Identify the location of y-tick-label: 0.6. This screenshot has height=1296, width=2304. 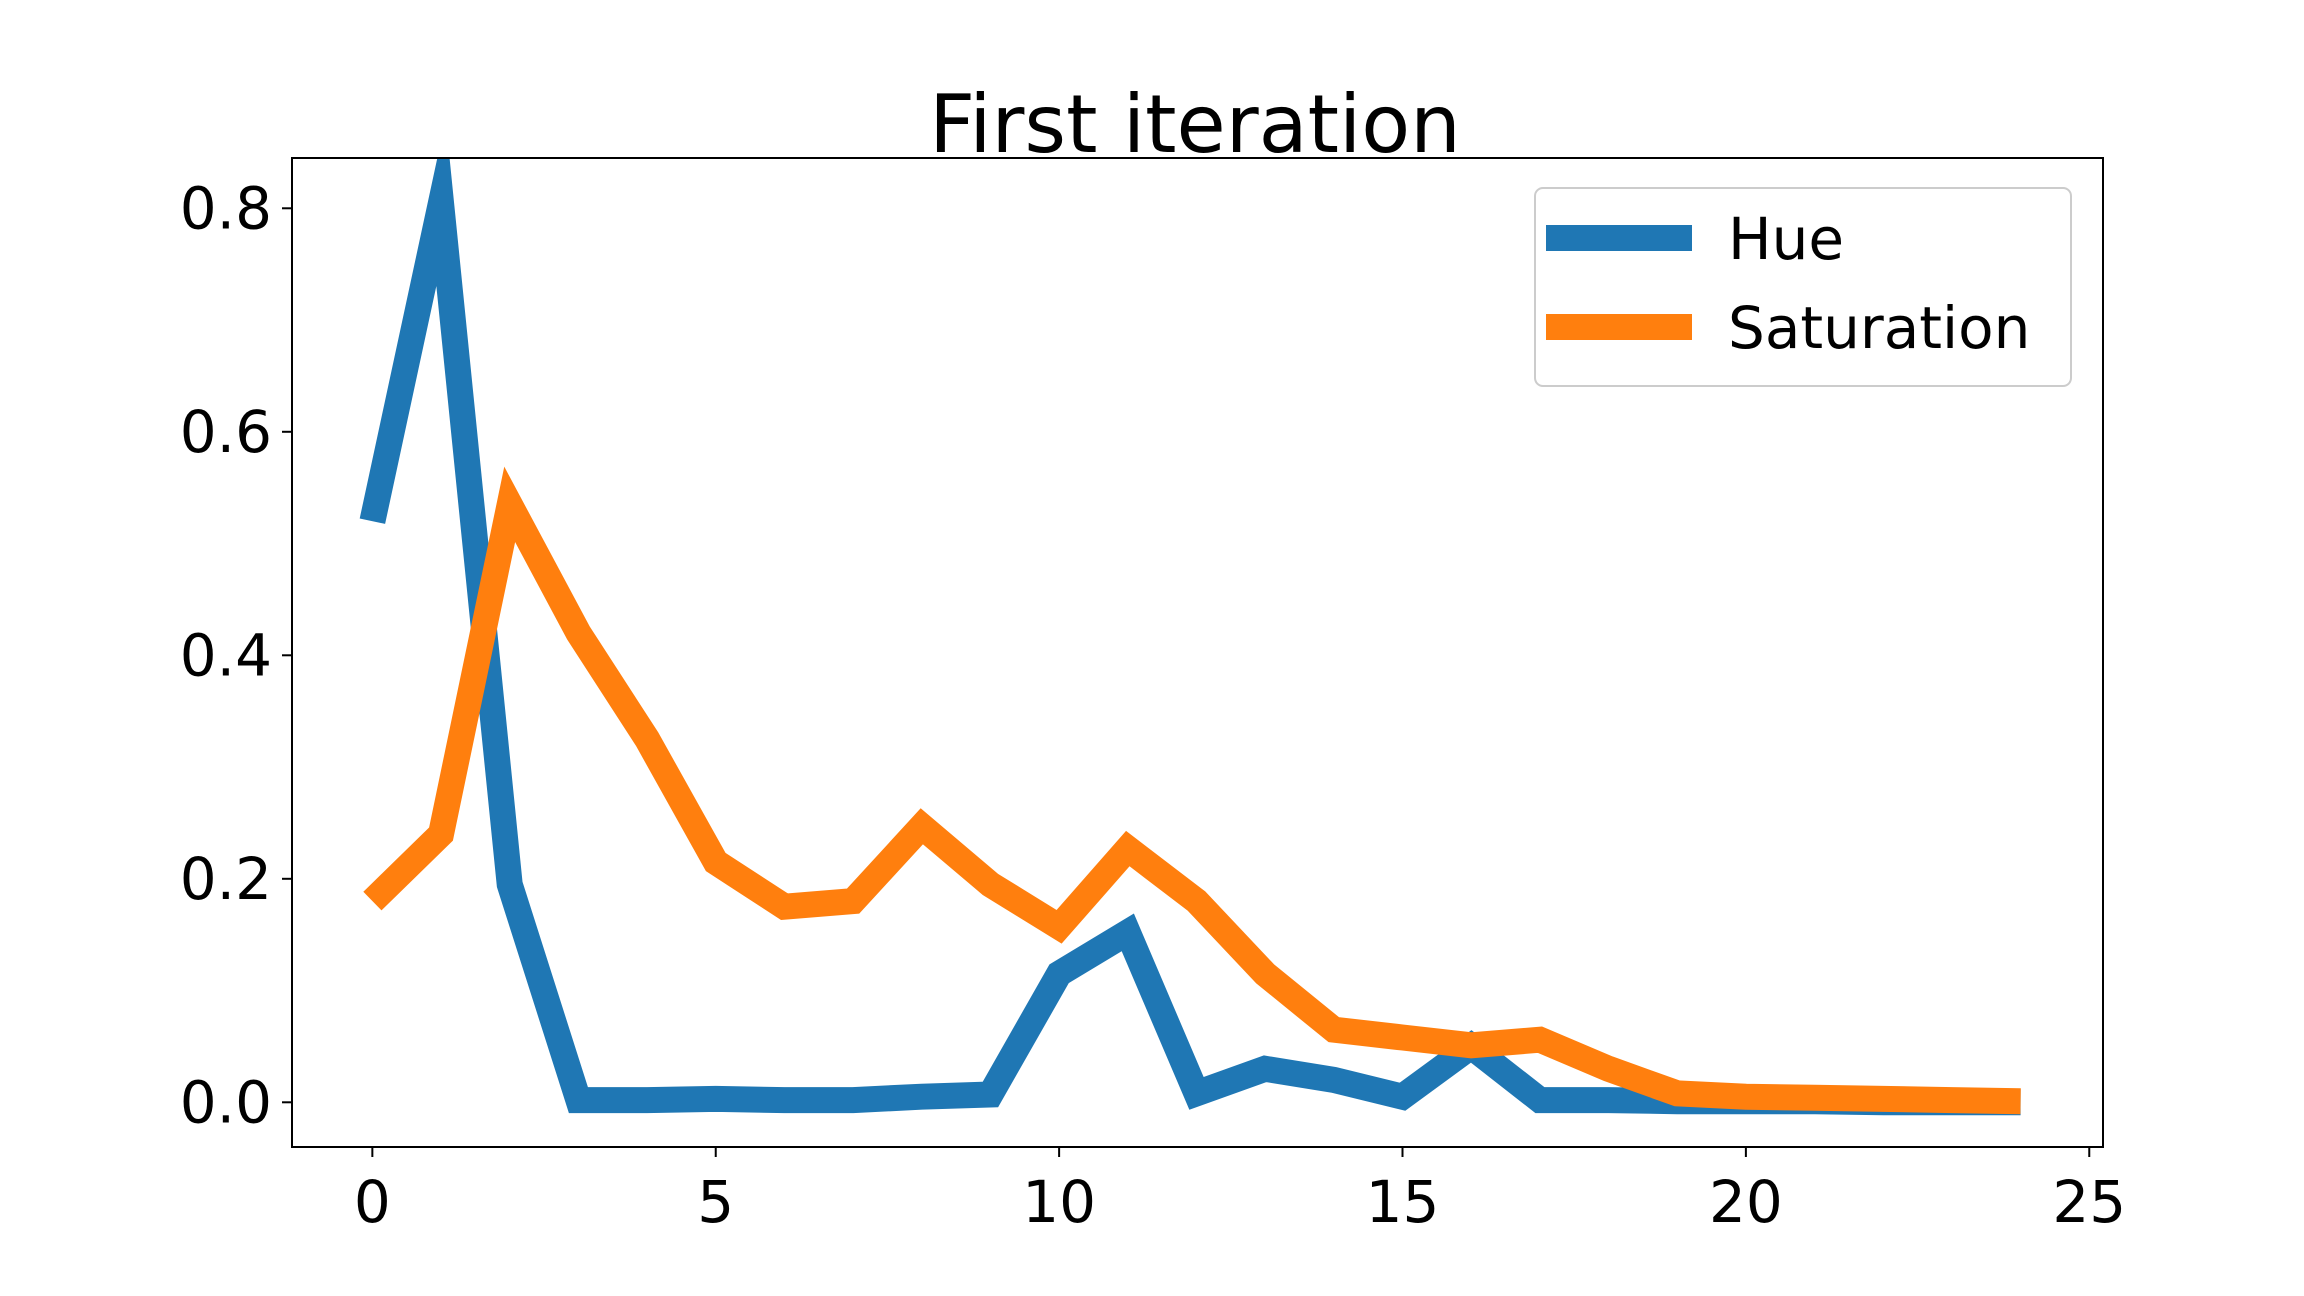
(226, 432).